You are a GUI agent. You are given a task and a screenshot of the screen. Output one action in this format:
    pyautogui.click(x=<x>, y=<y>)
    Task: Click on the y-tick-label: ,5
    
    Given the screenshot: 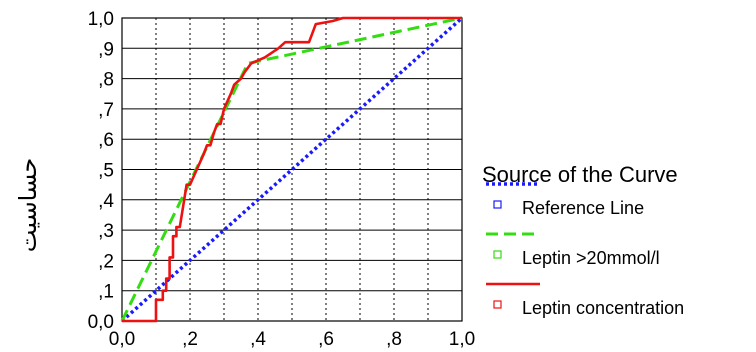 What is the action you would take?
    pyautogui.click(x=106, y=171)
    